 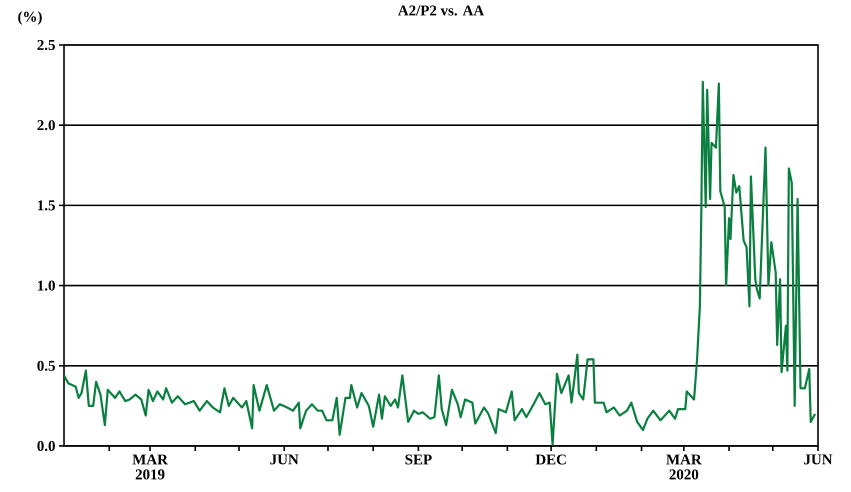 What do you see at coordinates (46, 205) in the screenshot?
I see `y-tick-label: 1.5` at bounding box center [46, 205].